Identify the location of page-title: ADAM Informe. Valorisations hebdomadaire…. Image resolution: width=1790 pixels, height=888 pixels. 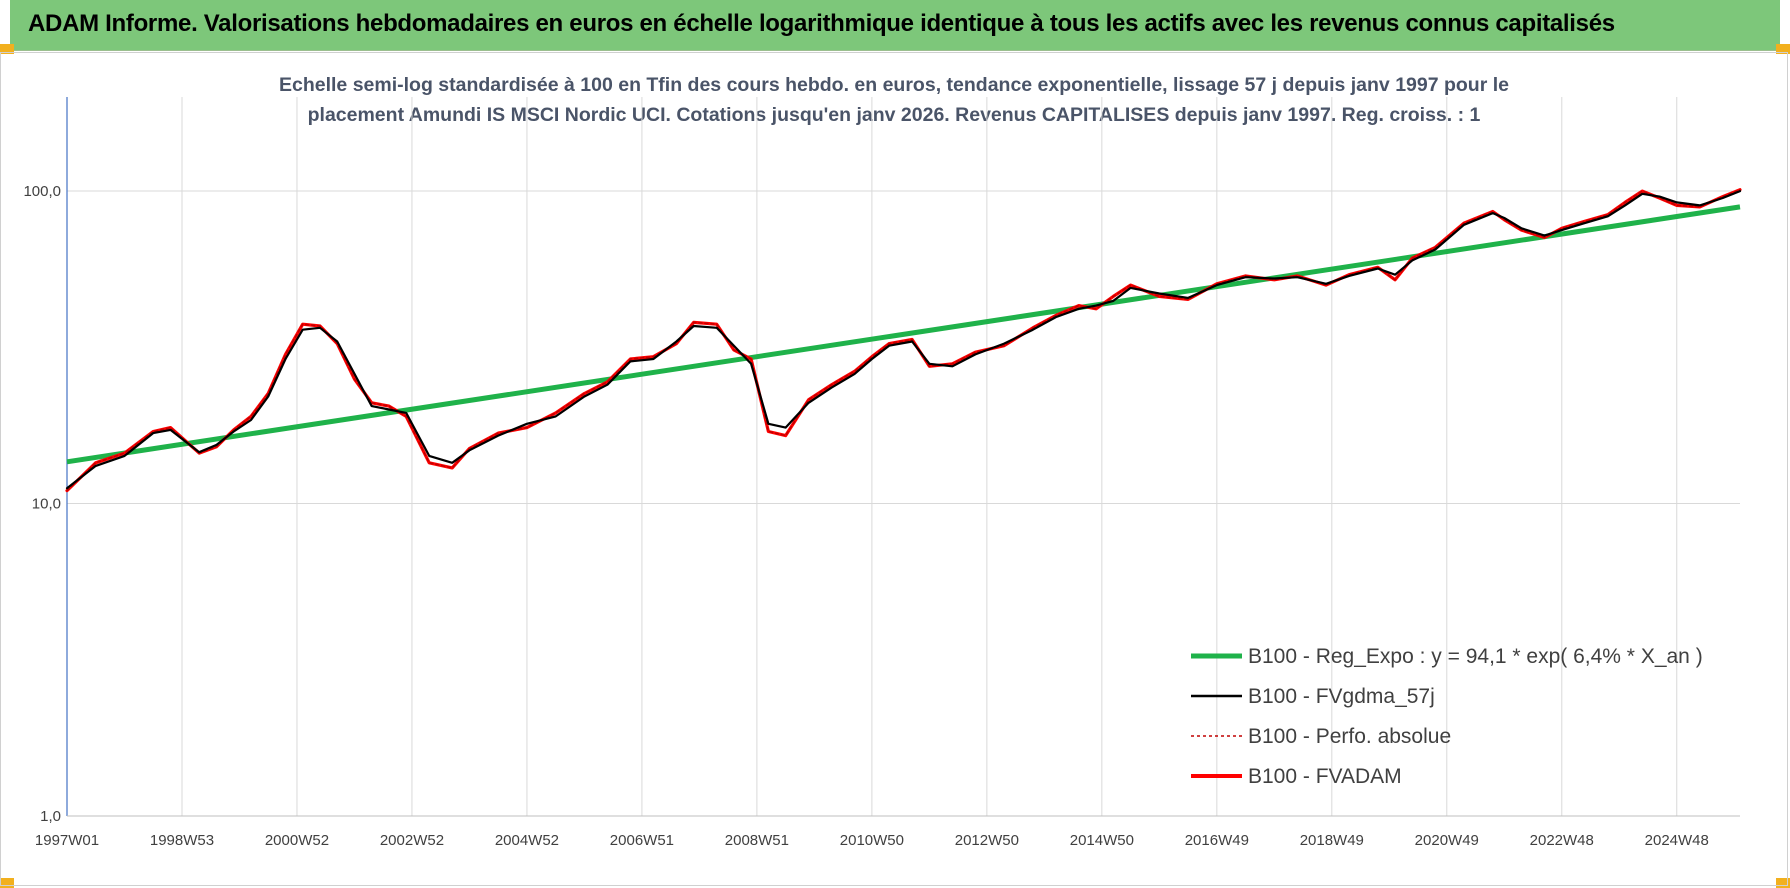
(821, 23).